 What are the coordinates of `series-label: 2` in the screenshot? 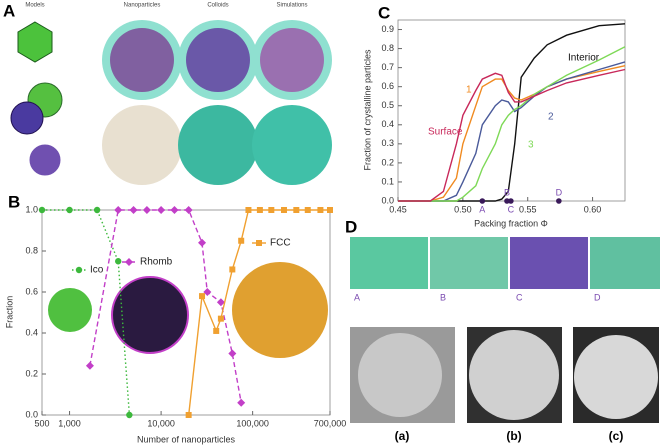 It's located at (551, 117).